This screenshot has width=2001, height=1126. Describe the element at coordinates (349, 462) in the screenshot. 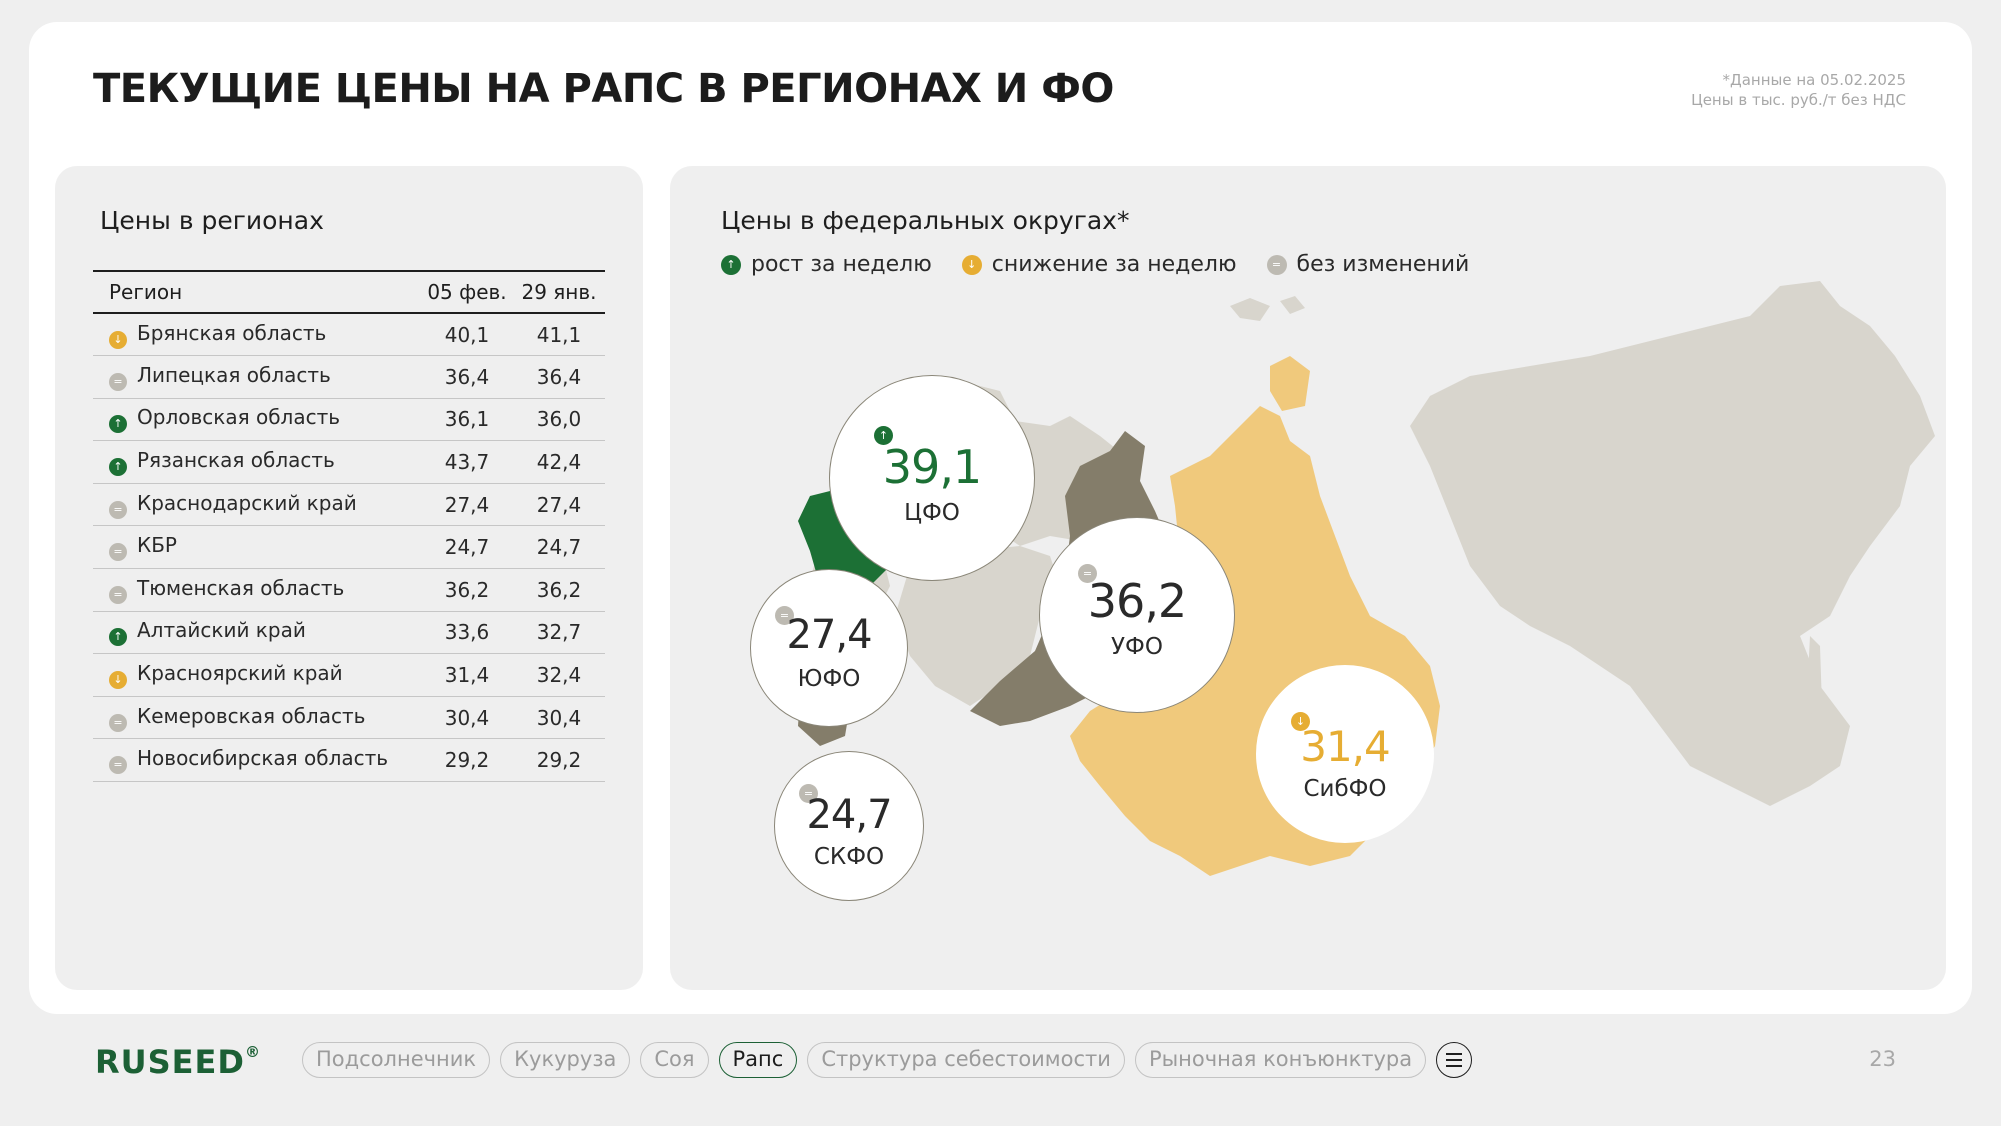

I see `table-row: ↑ Рязанская область 43,7 42,4` at that location.